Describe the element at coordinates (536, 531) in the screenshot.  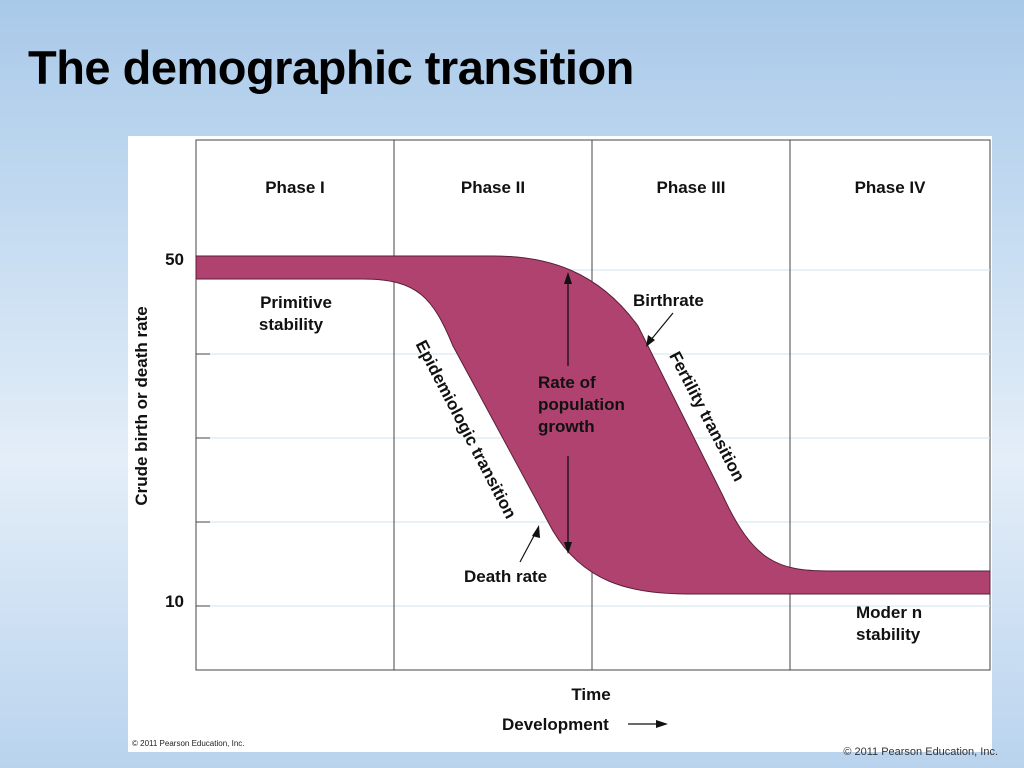
I see `death-rate-pointer-head` at that location.